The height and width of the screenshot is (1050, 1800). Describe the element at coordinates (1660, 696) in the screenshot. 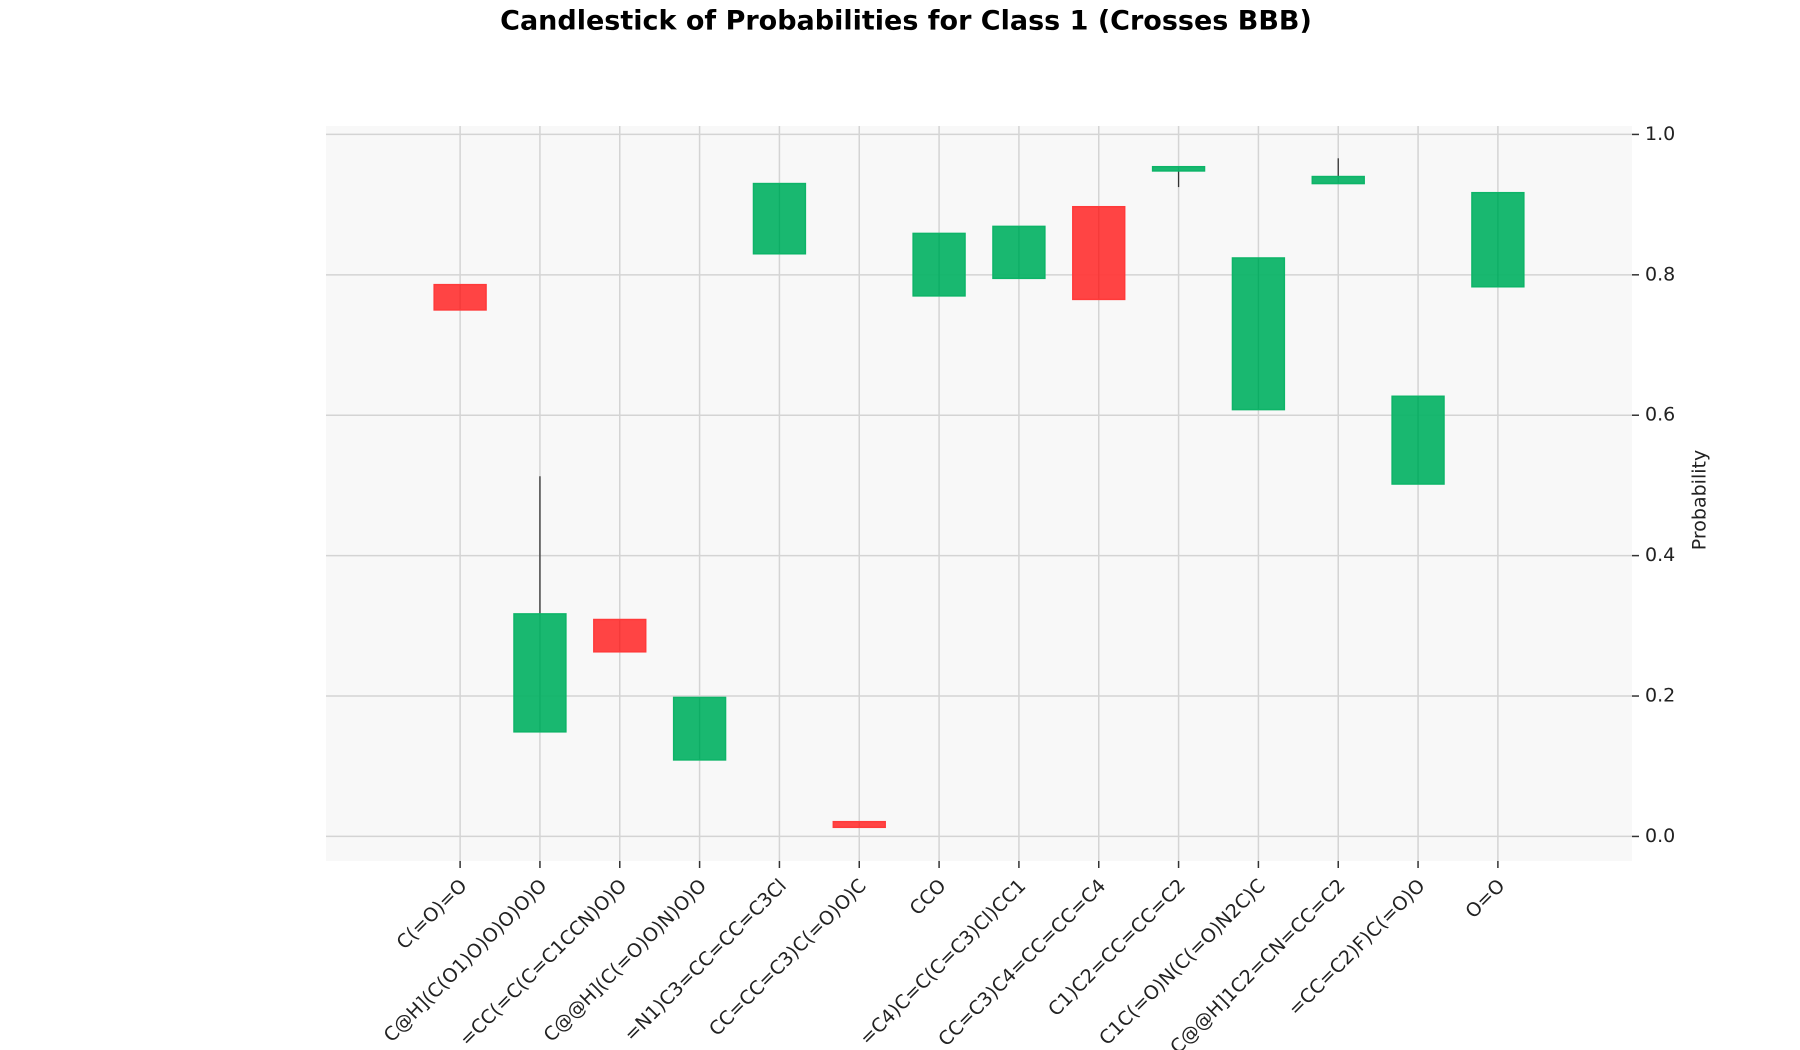

I see `y-tick-label: 0.2` at that location.